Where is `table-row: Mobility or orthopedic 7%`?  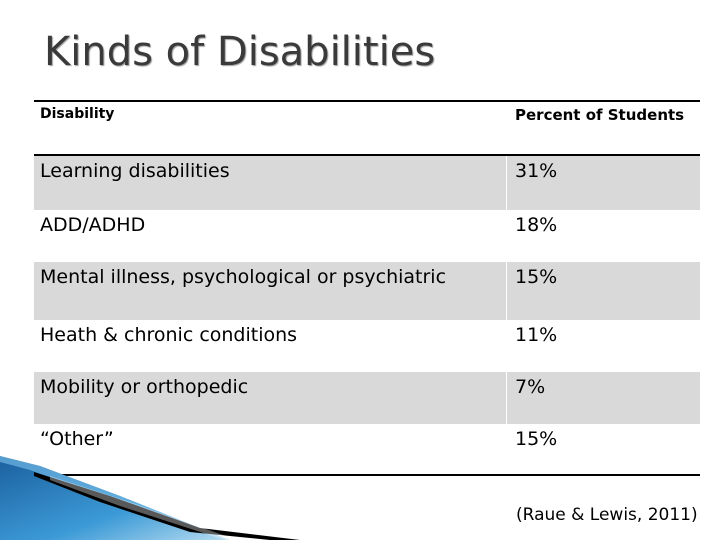
table-row: Mobility or orthopedic 7% is located at coordinates (367, 398).